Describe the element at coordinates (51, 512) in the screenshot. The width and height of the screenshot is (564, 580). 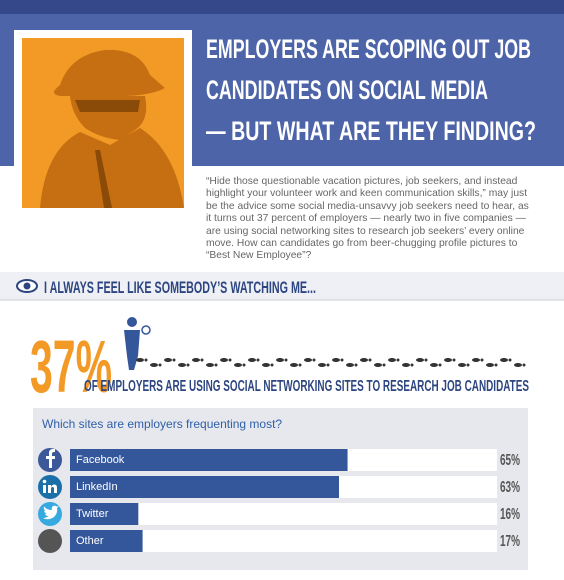
I see `twitter-glyph` at that location.